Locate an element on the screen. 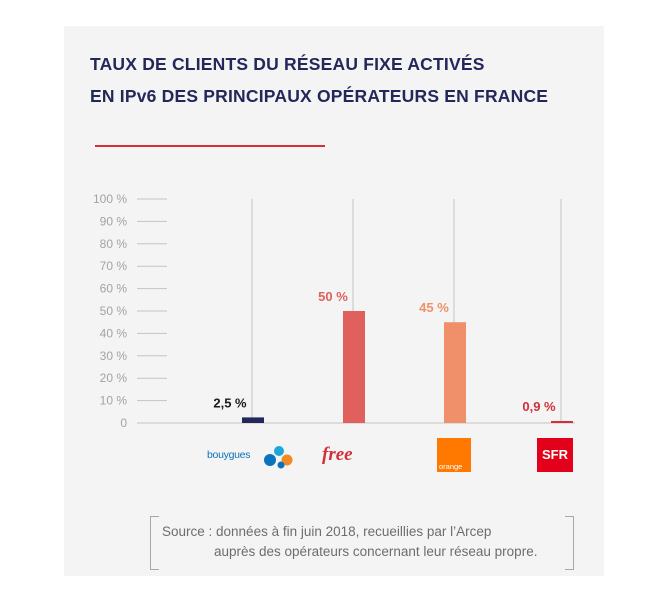 This screenshot has height=591, width=647. bouygues-bubbles-icon is located at coordinates (278, 457).